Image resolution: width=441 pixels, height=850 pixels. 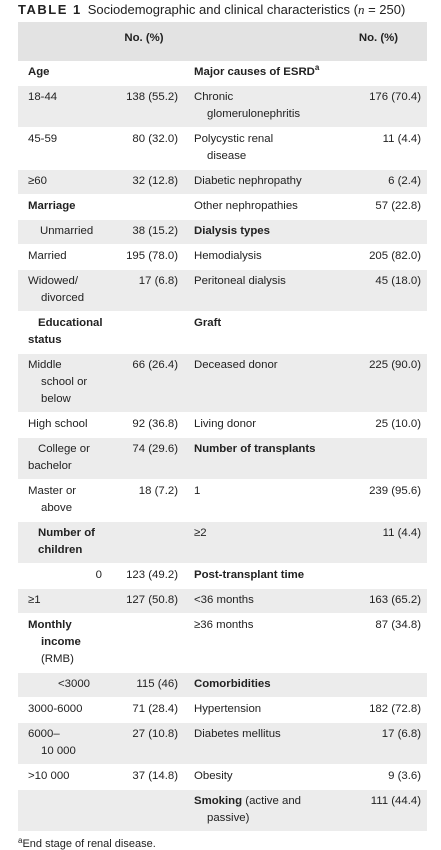 What do you see at coordinates (259, 106) in the screenshot?
I see `row-label: Chronic glomerulonephritis` at bounding box center [259, 106].